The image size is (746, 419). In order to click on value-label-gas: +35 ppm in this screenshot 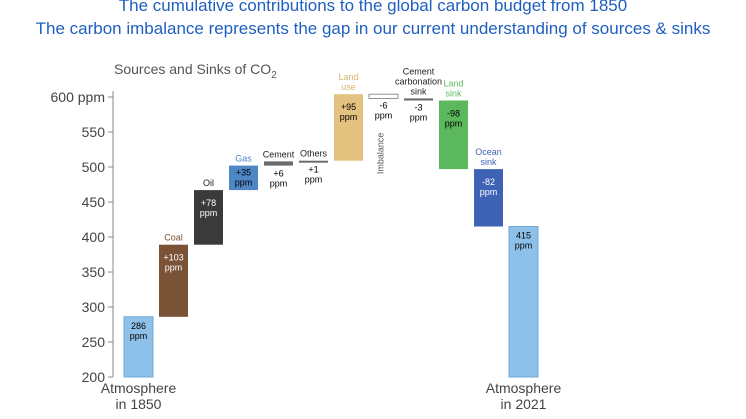, I will do `click(244, 178)`.